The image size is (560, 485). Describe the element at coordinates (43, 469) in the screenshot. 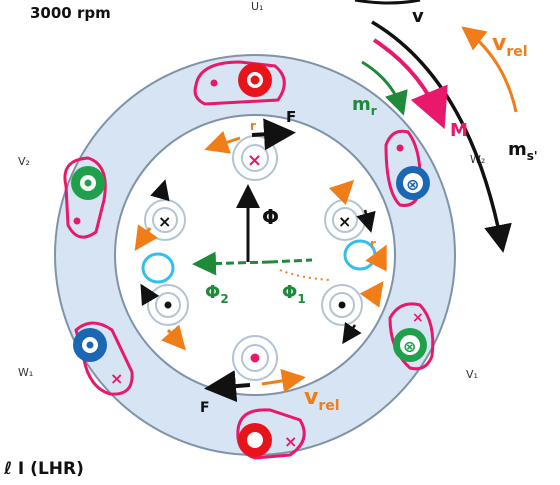

I see `bottom-note: ℓ I (LHR)` at that location.